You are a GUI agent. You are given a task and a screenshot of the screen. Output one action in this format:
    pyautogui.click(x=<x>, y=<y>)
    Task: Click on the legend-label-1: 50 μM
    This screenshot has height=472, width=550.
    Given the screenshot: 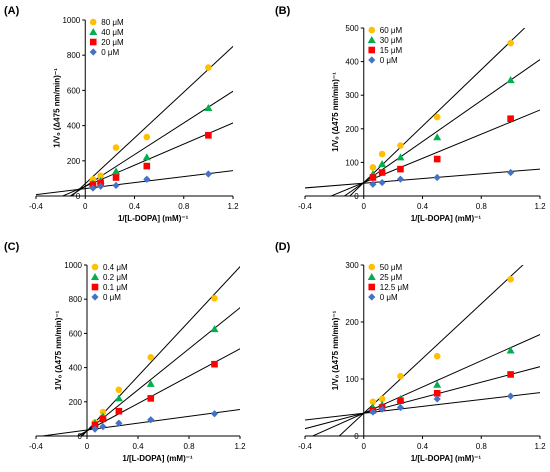 What is the action you would take?
    pyautogui.click(x=391, y=267)
    